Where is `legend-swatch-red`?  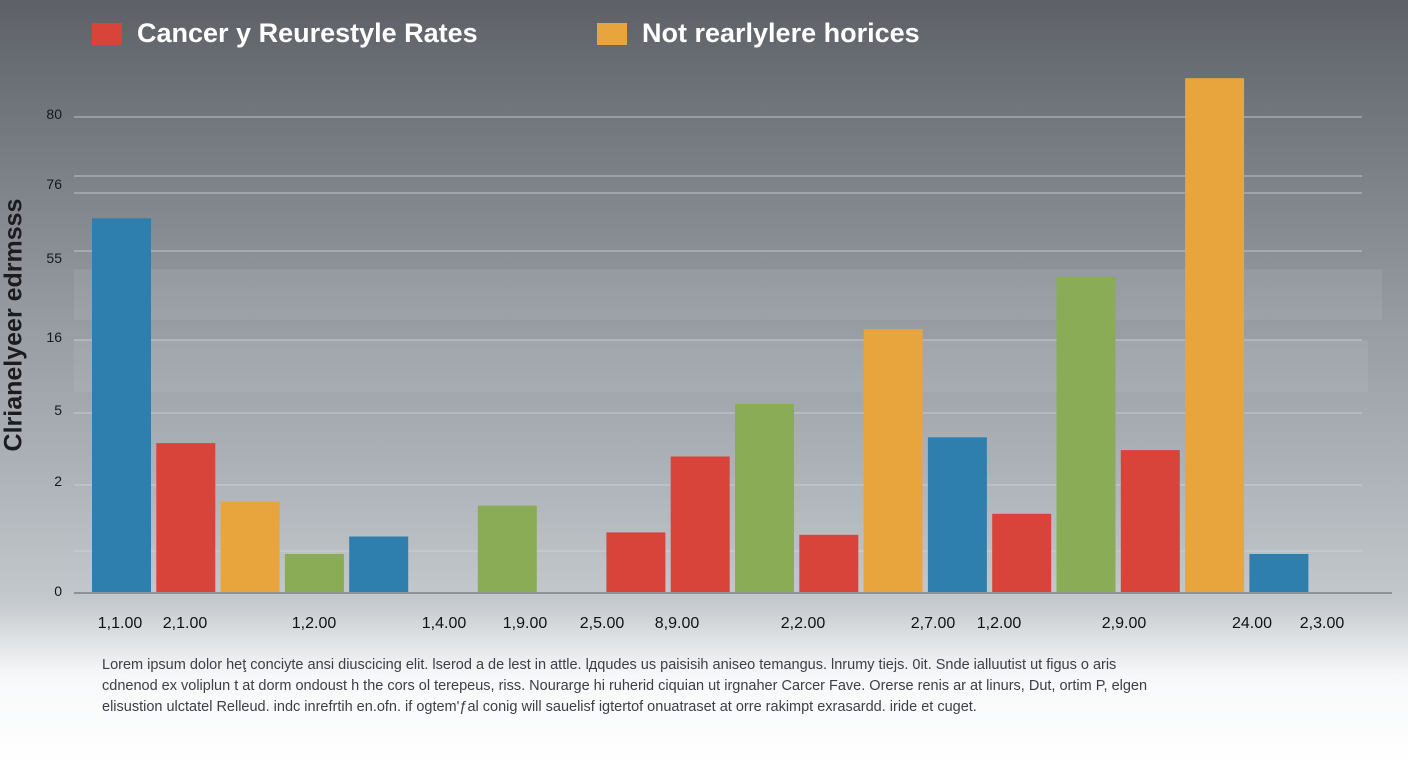
legend-swatch-red is located at coordinates (107, 33).